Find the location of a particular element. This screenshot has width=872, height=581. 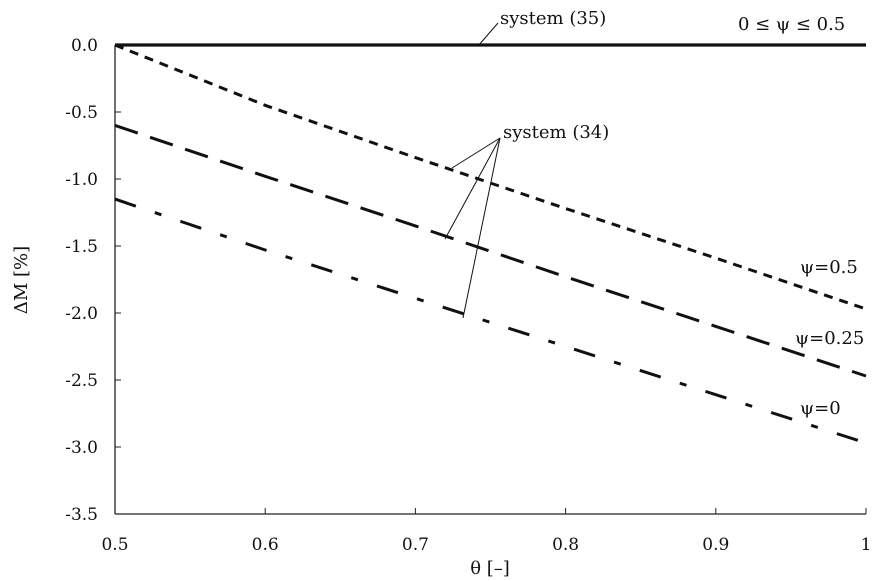

series-label-solid: 0 ≤ ψ ≤ 0.5 is located at coordinates (791, 24).